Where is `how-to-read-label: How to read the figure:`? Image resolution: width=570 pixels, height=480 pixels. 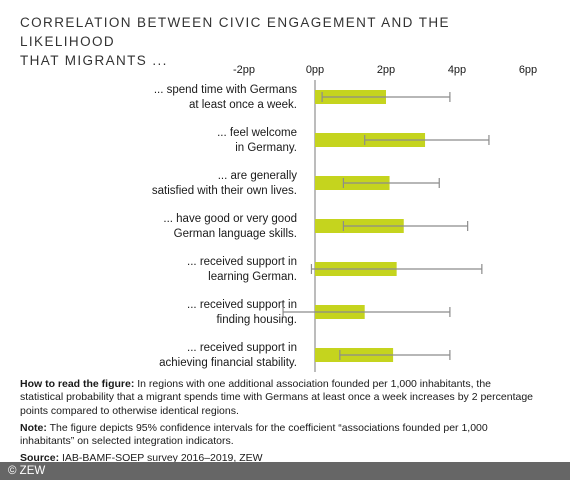
how-to-read-label: How to read the figure: is located at coordinates (77, 384).